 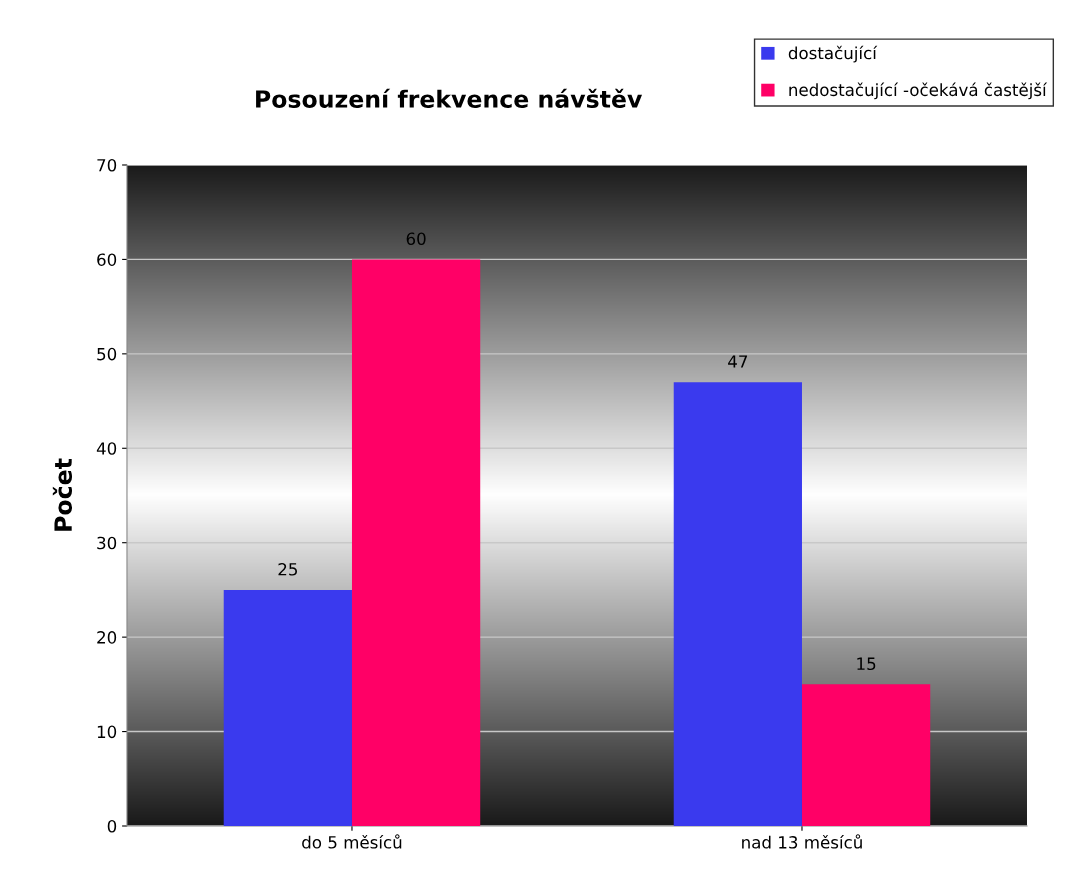 What do you see at coordinates (112, 826) in the screenshot?
I see `y-tick-label: 0` at bounding box center [112, 826].